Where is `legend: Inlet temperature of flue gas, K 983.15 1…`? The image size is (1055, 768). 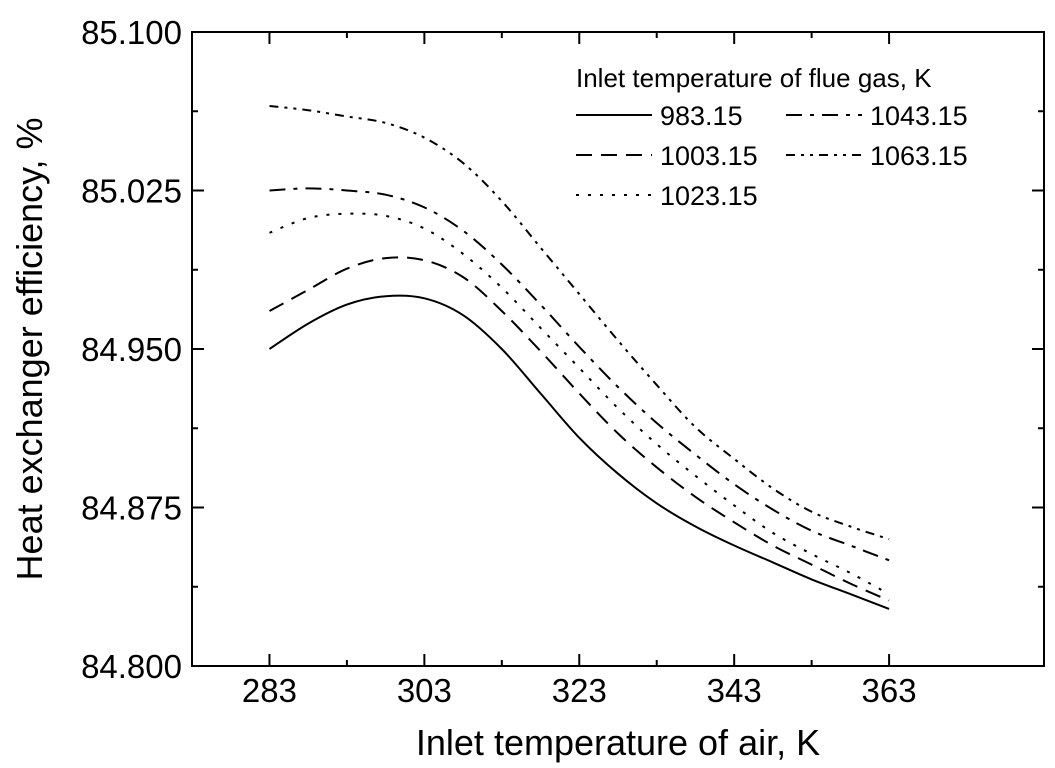 legend: Inlet temperature of flue gas, K 983.15 1… is located at coordinates (772, 137).